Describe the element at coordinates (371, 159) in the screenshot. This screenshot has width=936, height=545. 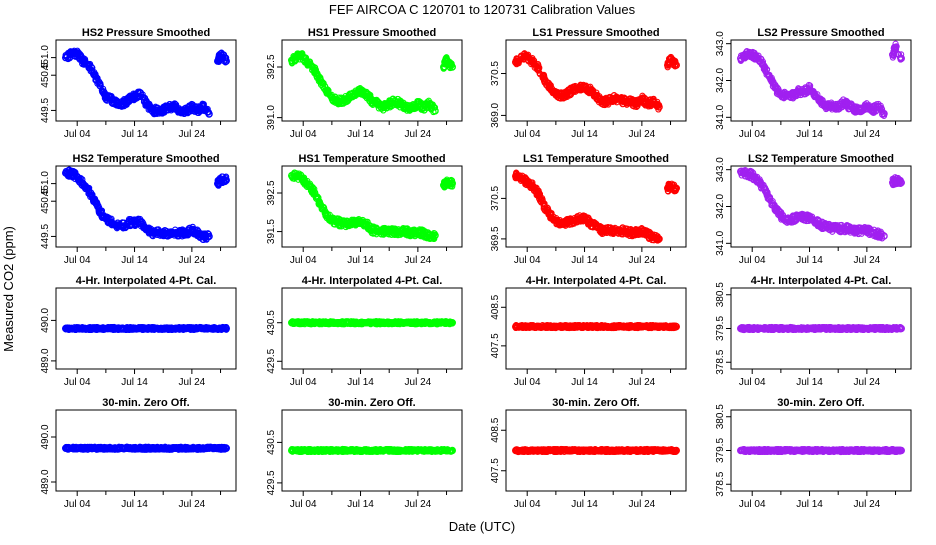
I see `panel-title: HS1 Temperature Smoothed` at that location.